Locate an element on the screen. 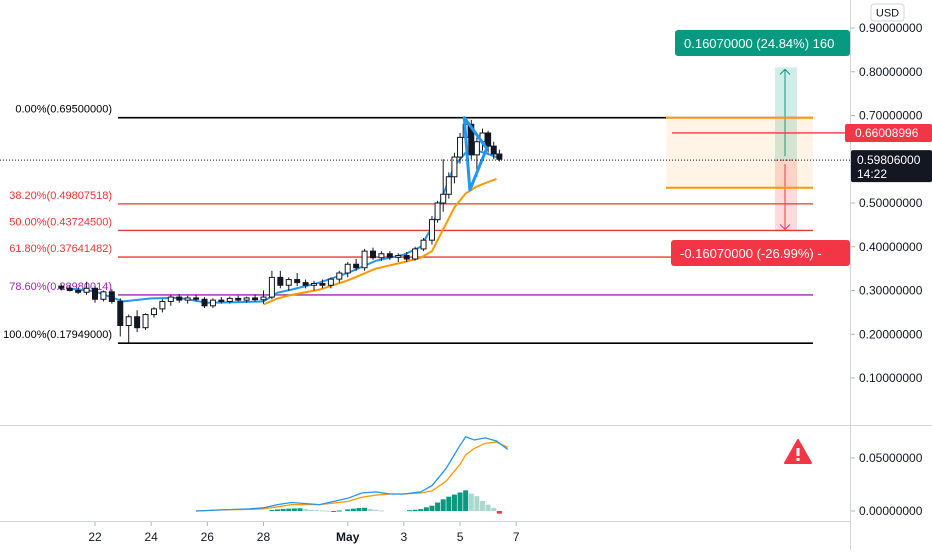  level-price-tag is located at coordinates (888, 132).